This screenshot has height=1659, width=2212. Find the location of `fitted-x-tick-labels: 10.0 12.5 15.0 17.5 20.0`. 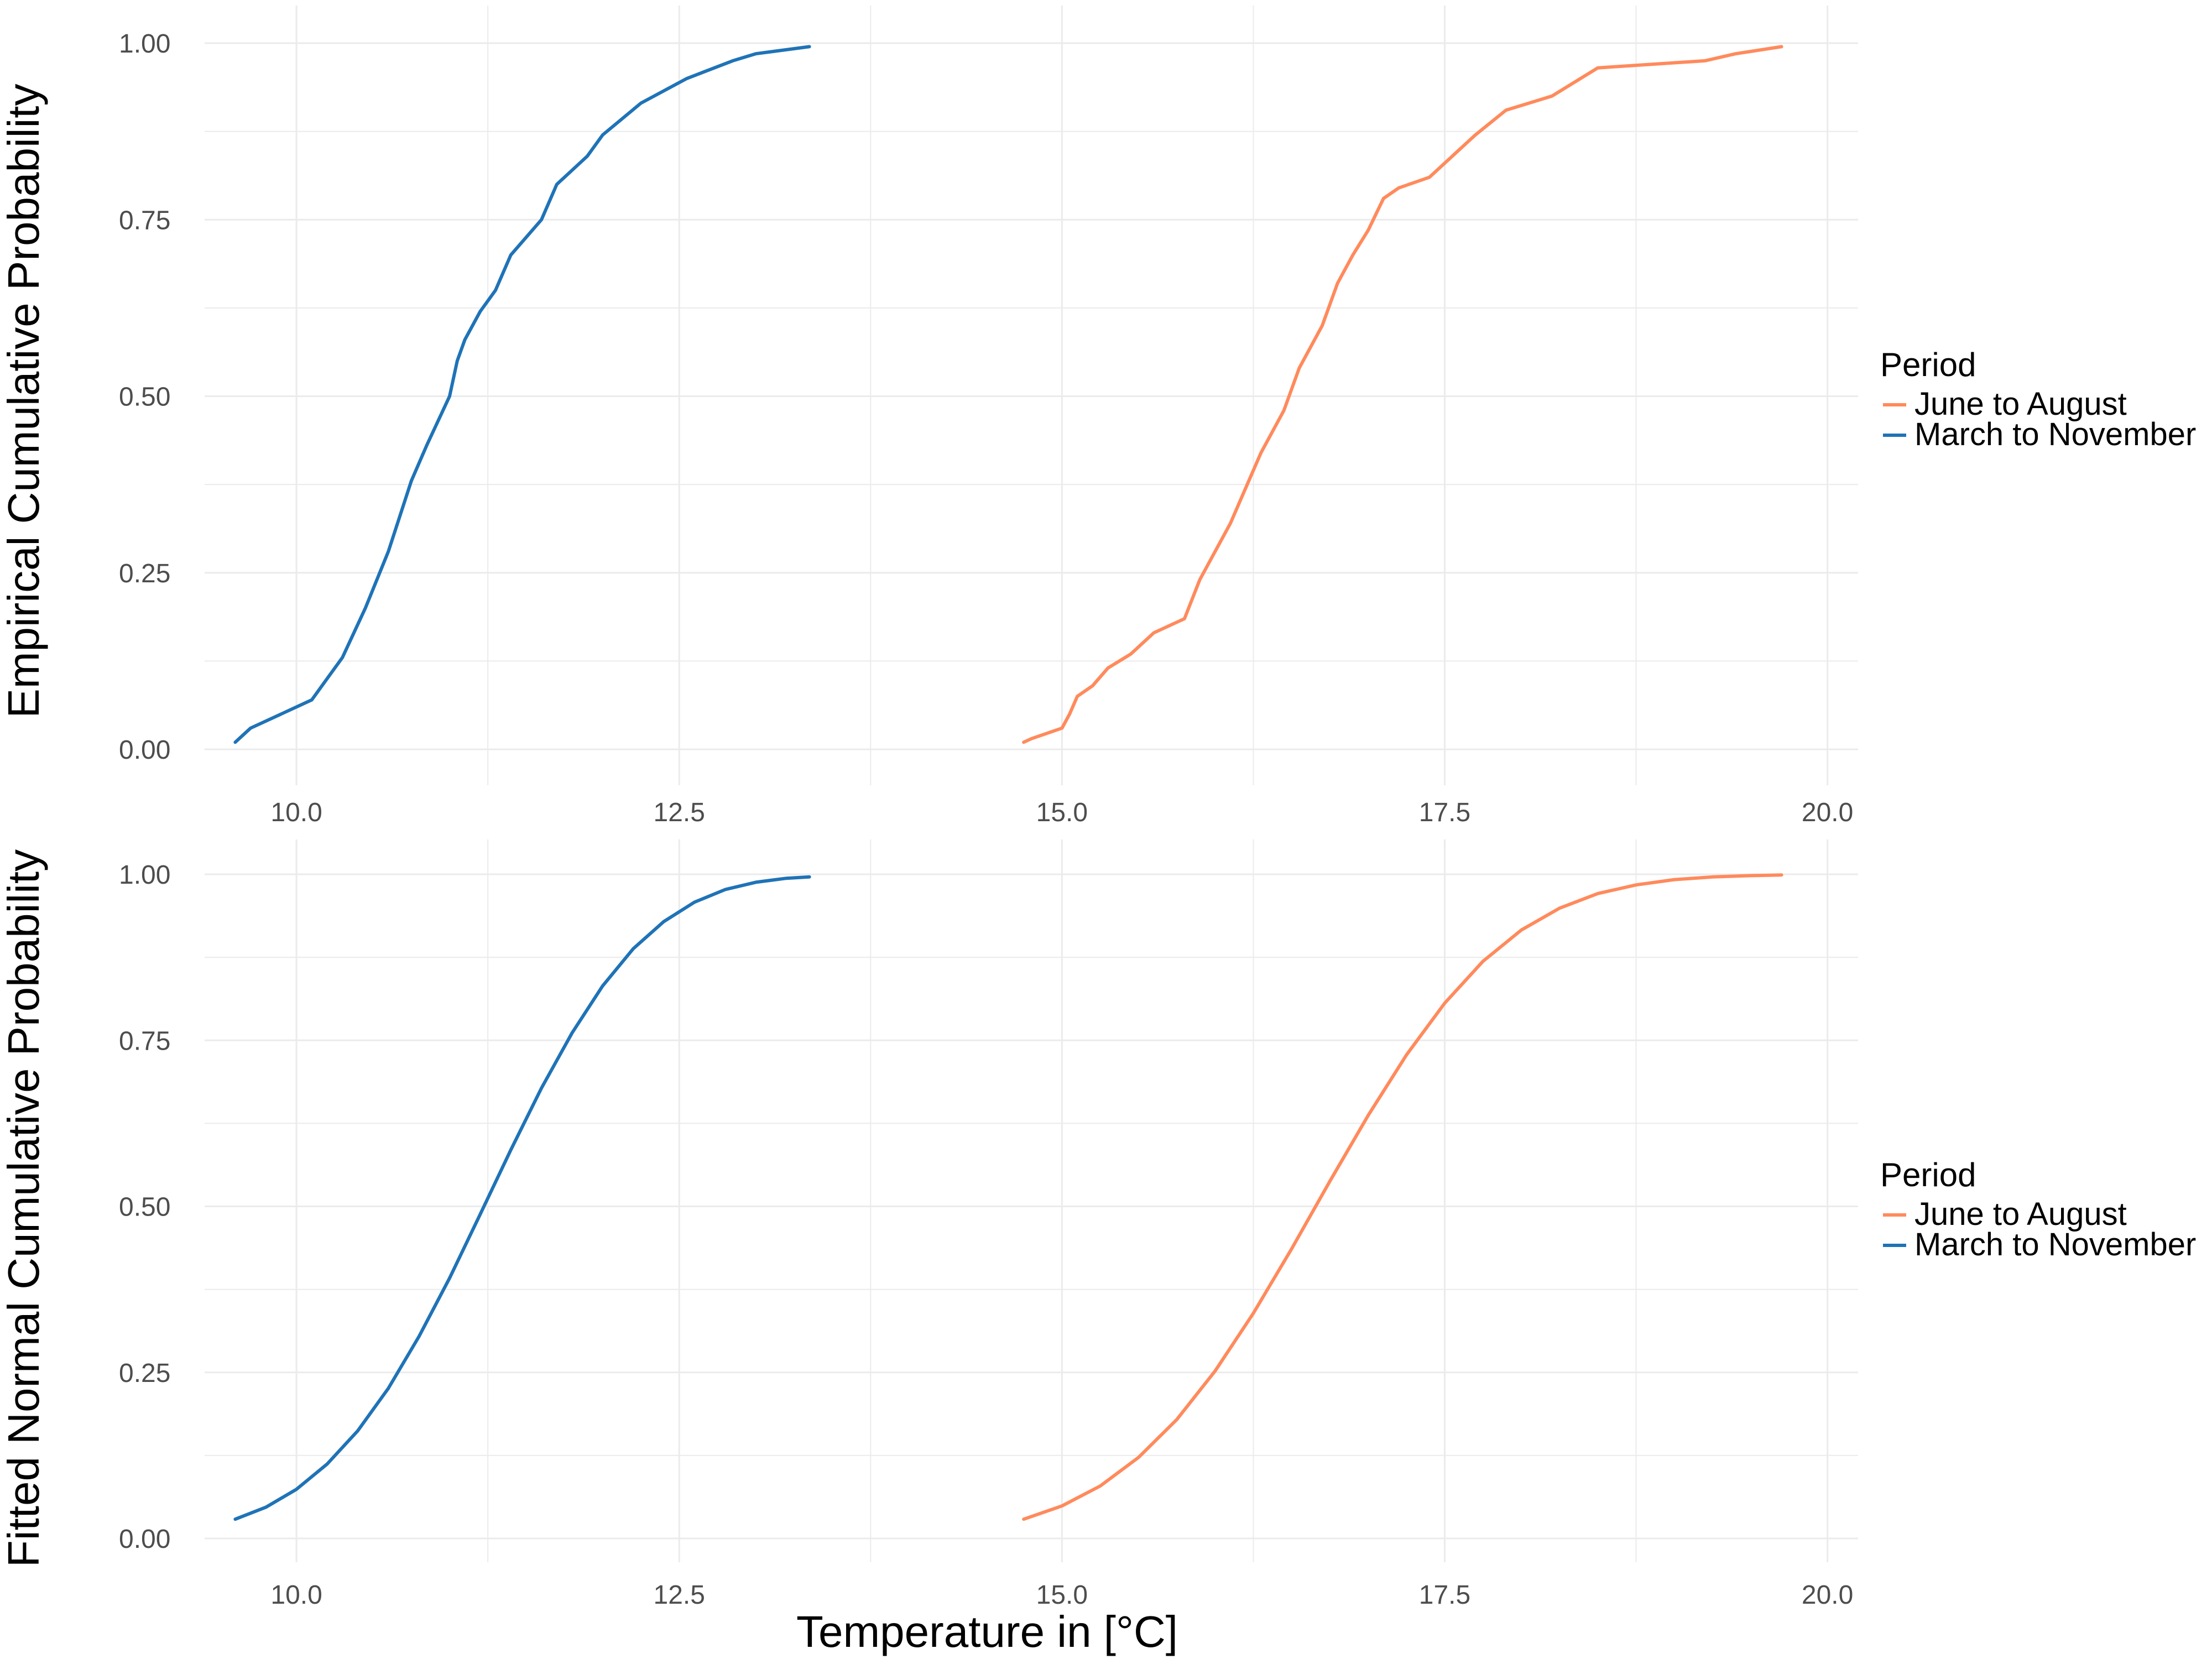

fitted-x-tick-labels: 10.0 12.5 15.0 17.5 20.0 is located at coordinates (1062, 1595).